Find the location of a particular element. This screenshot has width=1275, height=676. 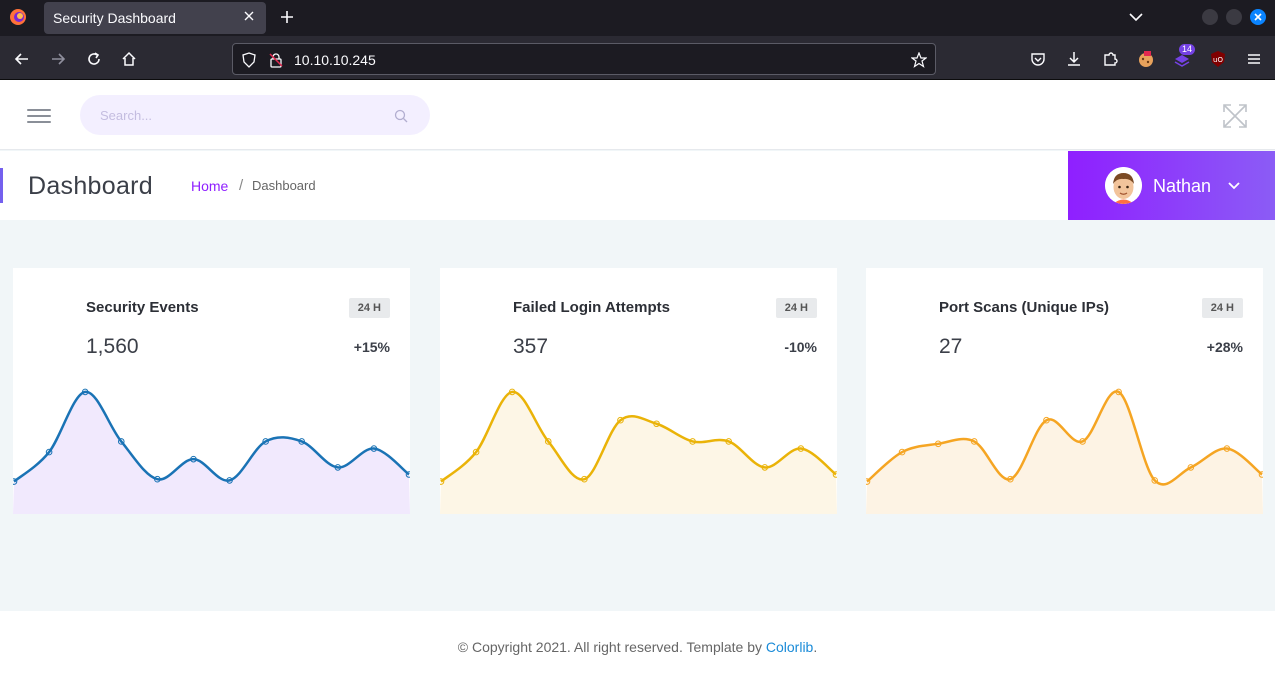

card-title: Security Events is located at coordinates (142, 307).